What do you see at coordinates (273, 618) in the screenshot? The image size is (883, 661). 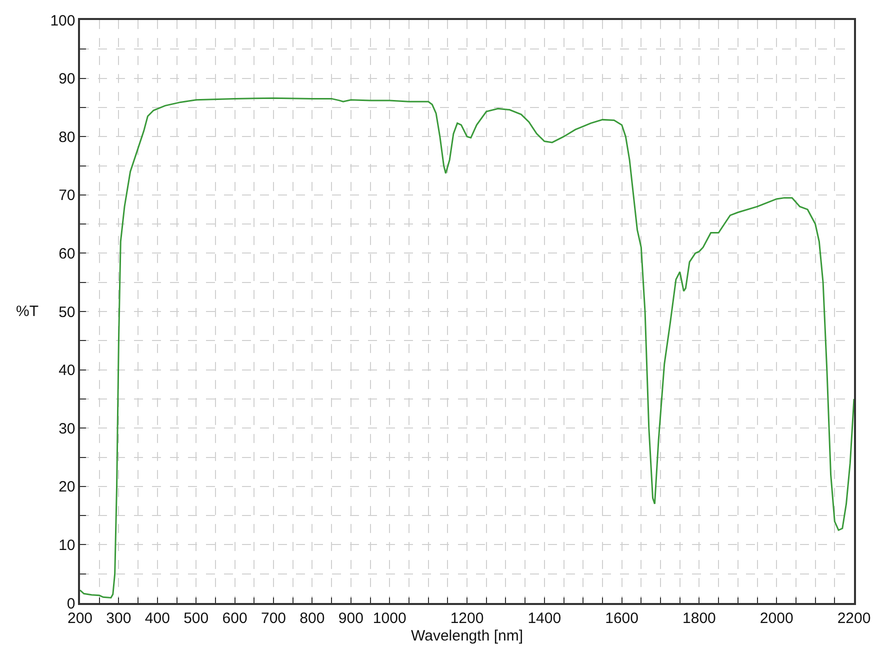 I see `x-tick-label: 700` at bounding box center [273, 618].